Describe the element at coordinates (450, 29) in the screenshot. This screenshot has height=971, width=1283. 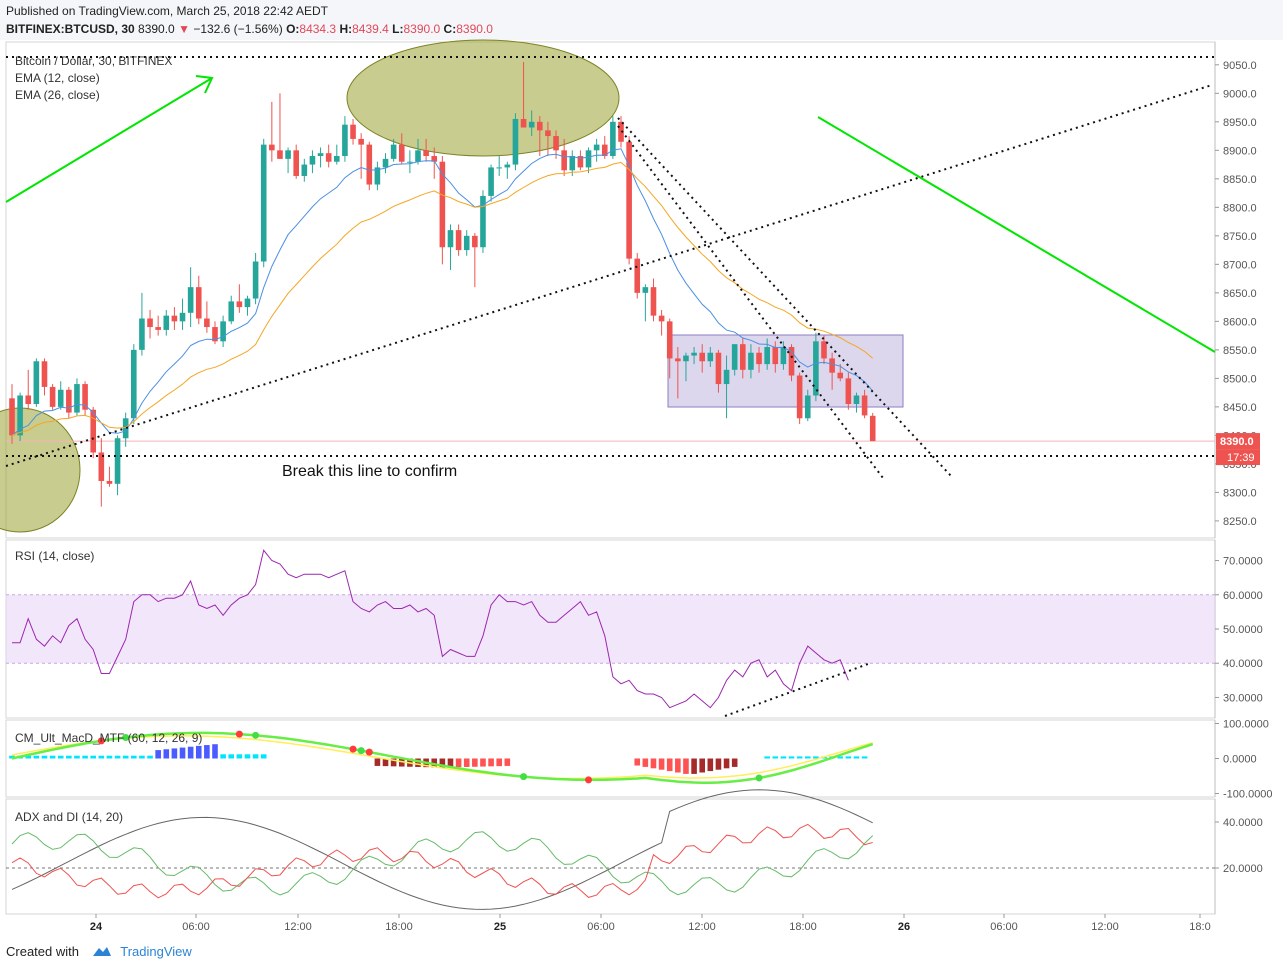
I see `close-label: C:` at that location.